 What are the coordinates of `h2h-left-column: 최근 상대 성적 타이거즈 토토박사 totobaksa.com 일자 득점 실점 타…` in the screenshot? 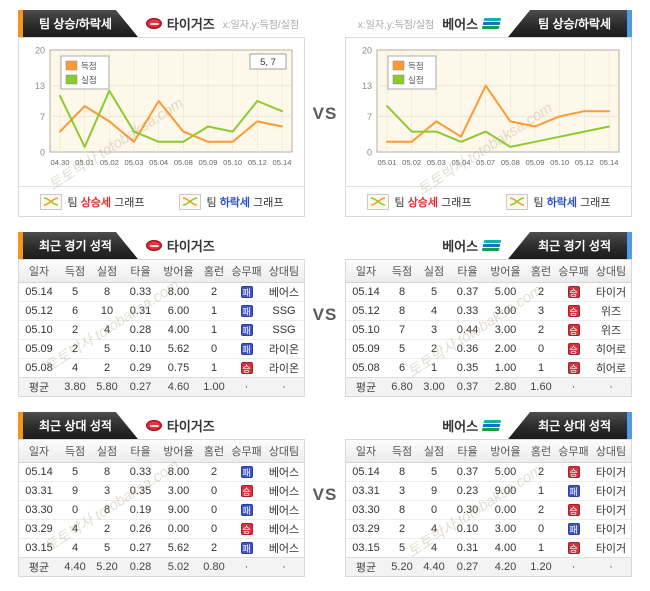 It's located at (161, 494).